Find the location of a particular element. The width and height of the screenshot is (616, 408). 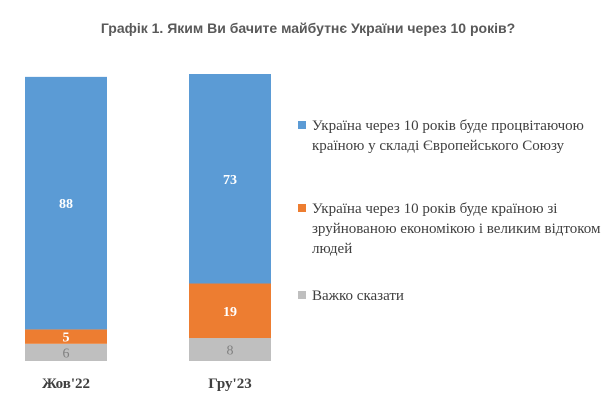

bar-dec23-eu is located at coordinates (230, 179).